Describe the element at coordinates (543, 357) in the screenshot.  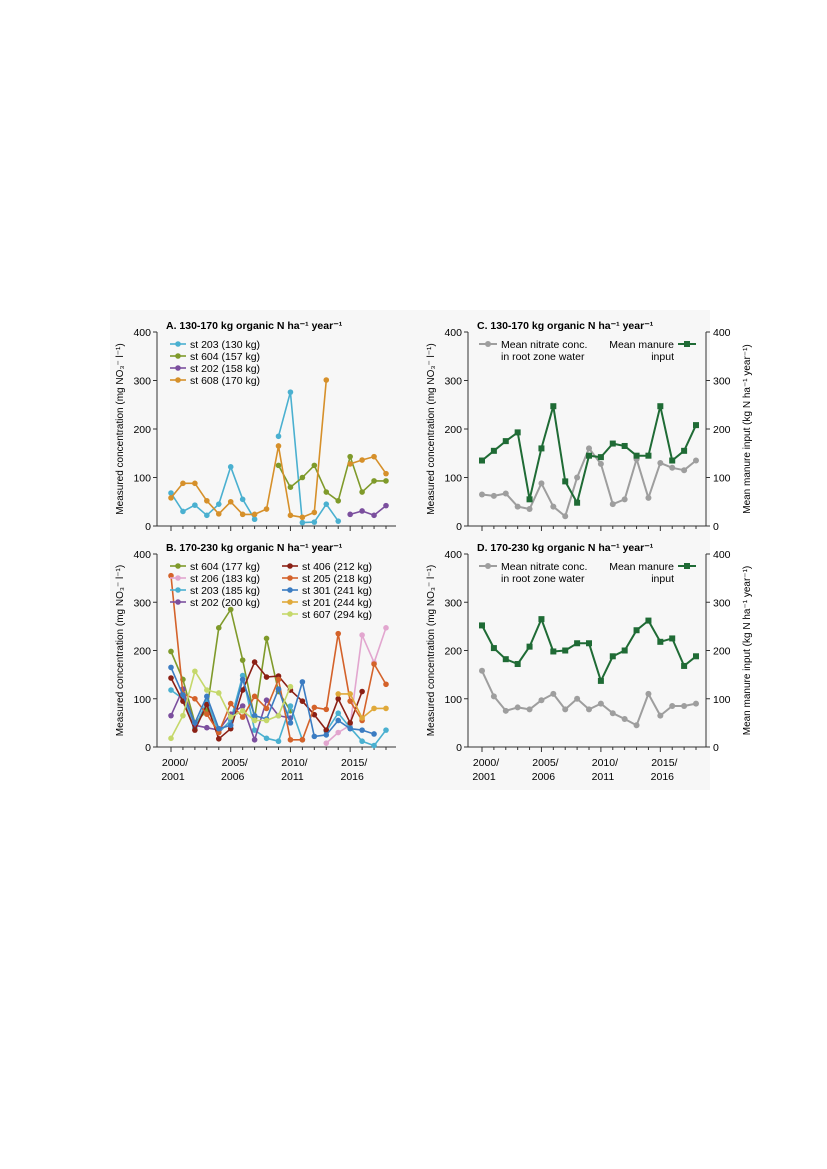
I see `legend-label: in root zone water` at that location.